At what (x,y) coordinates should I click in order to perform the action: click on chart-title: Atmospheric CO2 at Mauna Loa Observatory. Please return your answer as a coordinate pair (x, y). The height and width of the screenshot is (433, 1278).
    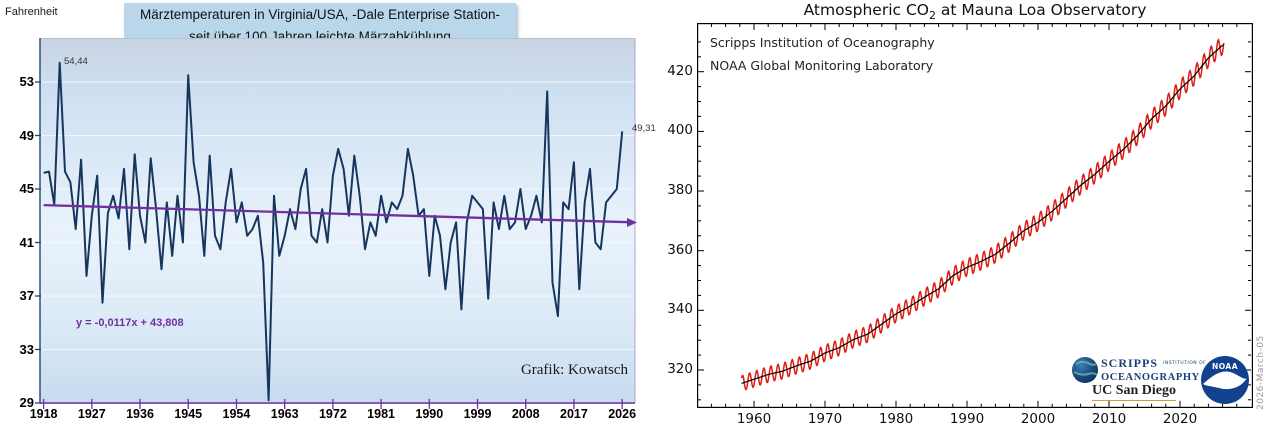
    Looking at the image, I should click on (969, 11).